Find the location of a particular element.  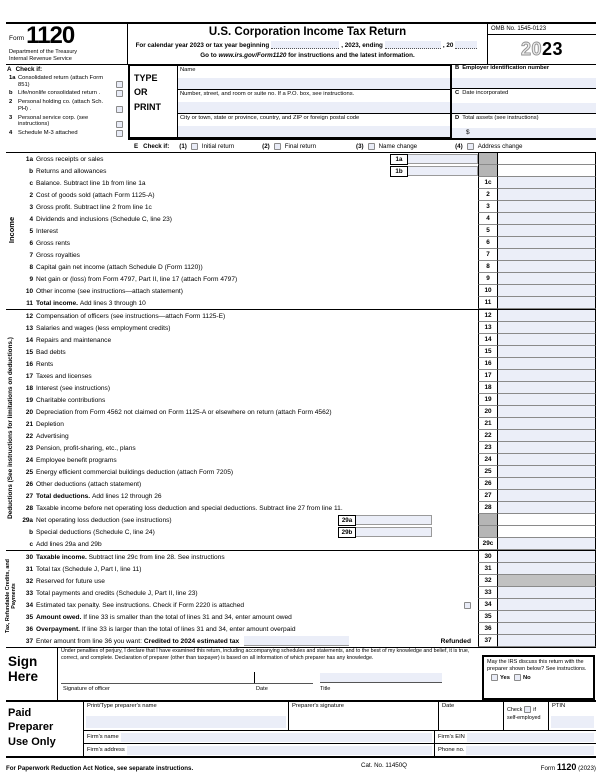

credited-amount-field is located at coordinates (297, 641).